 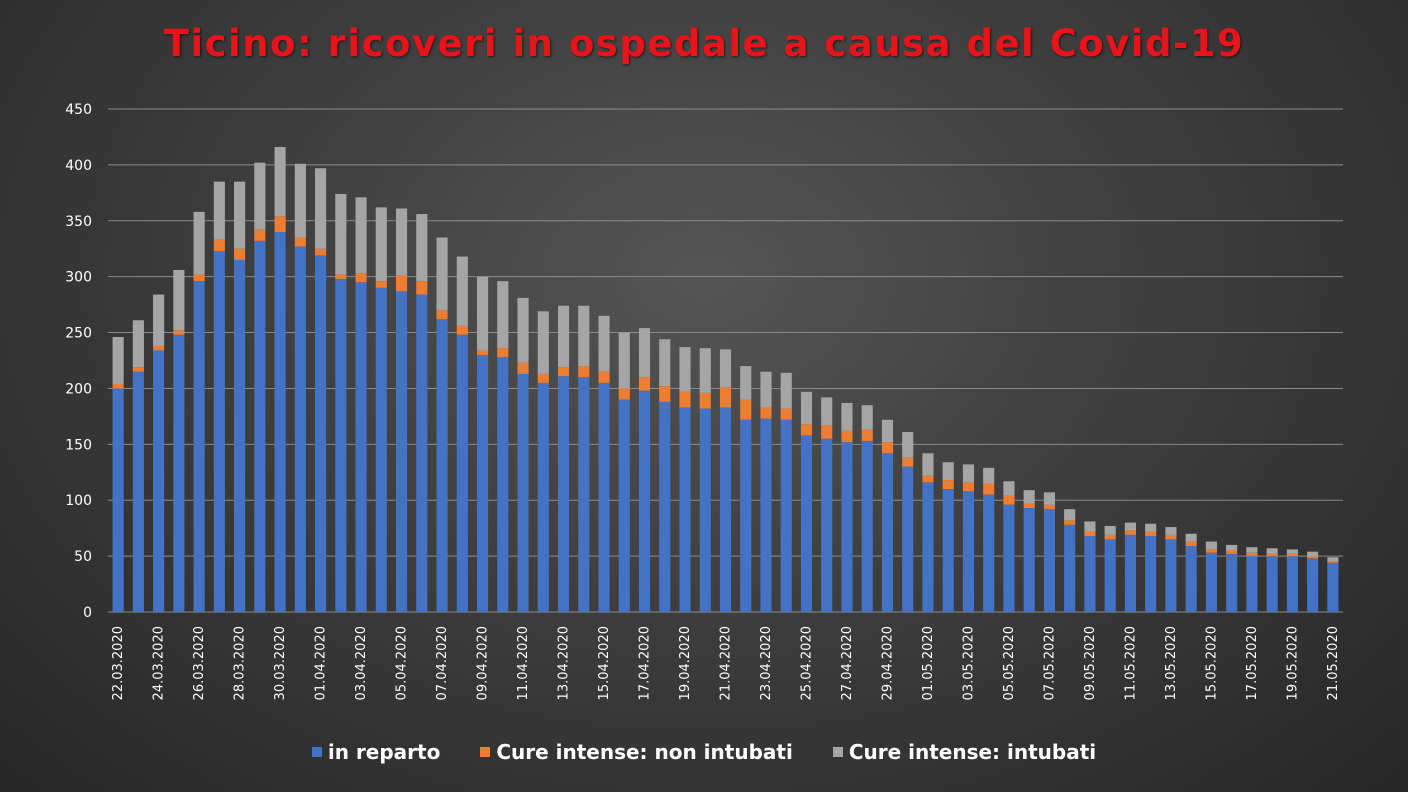 I want to click on x-tick-label: 28.03.2020, so click(x=240, y=663).